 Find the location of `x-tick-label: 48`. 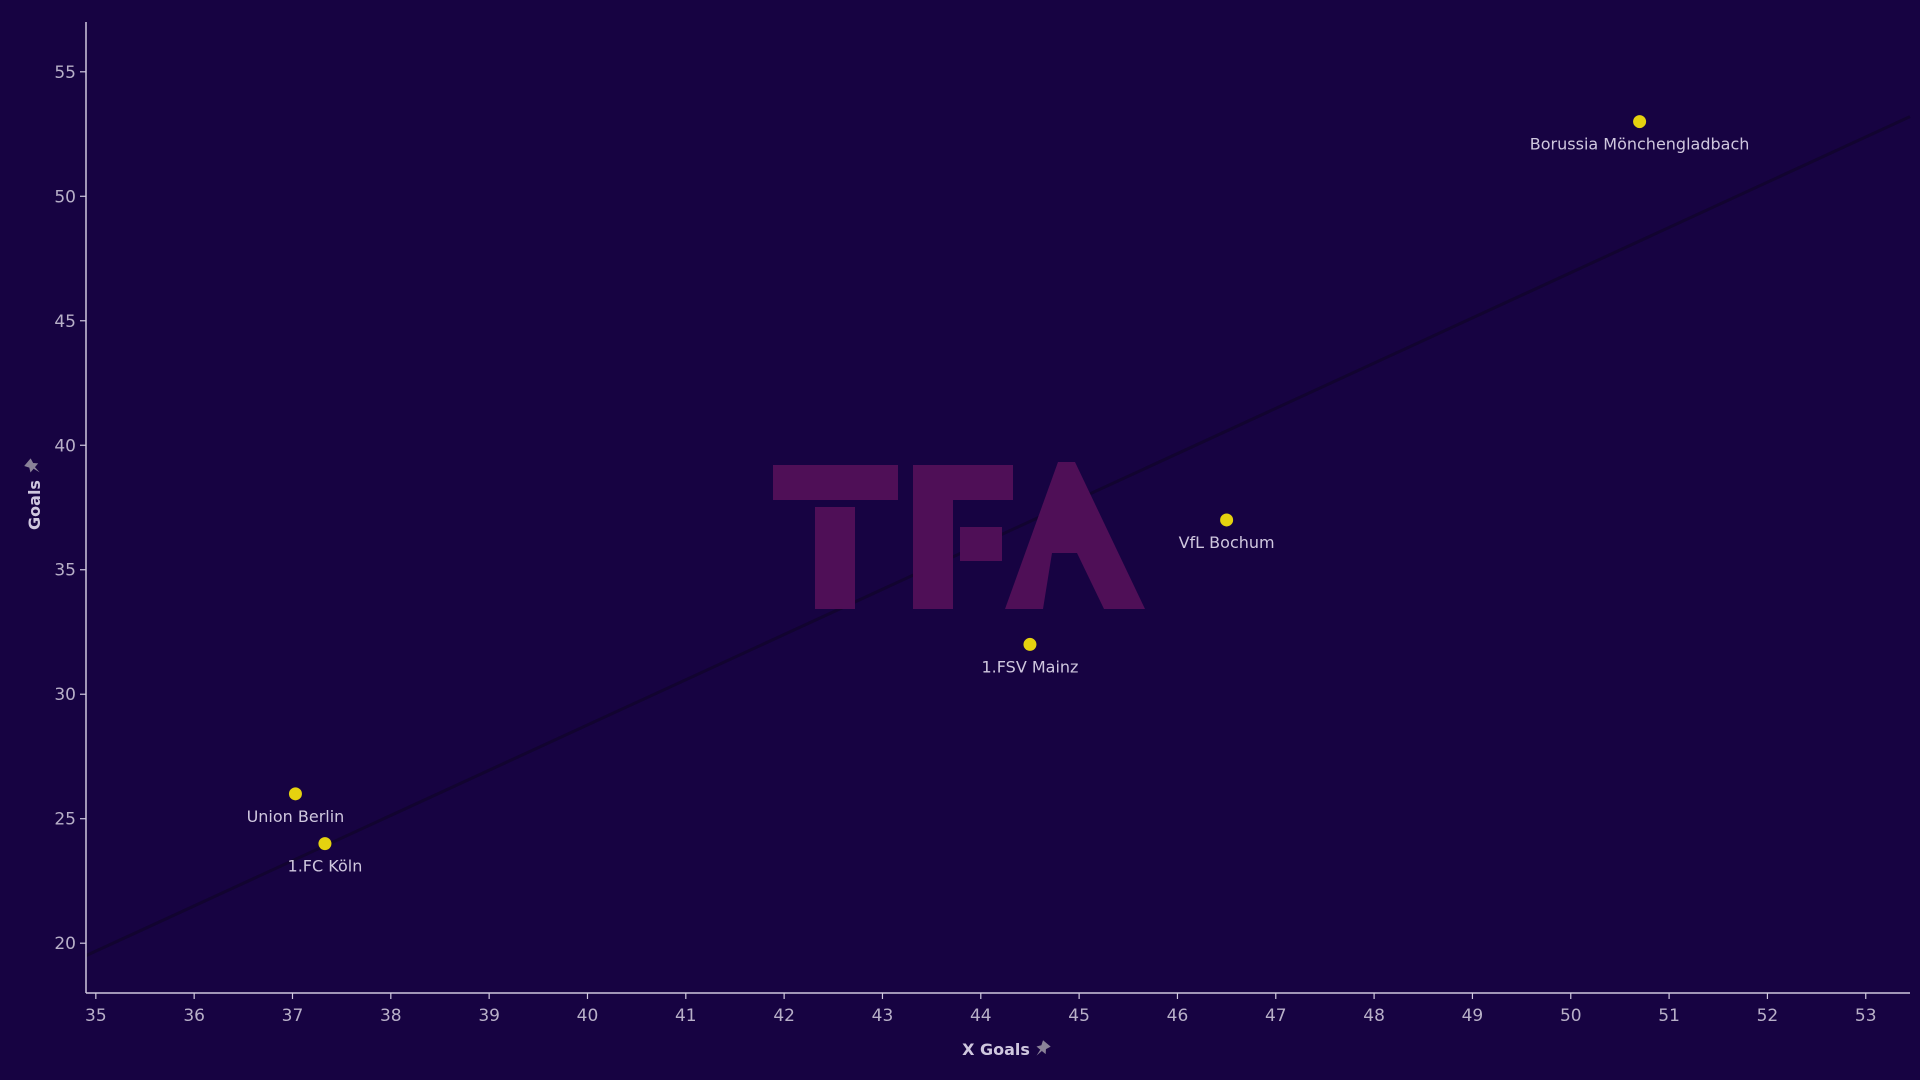

x-tick-label: 48 is located at coordinates (1374, 1016).